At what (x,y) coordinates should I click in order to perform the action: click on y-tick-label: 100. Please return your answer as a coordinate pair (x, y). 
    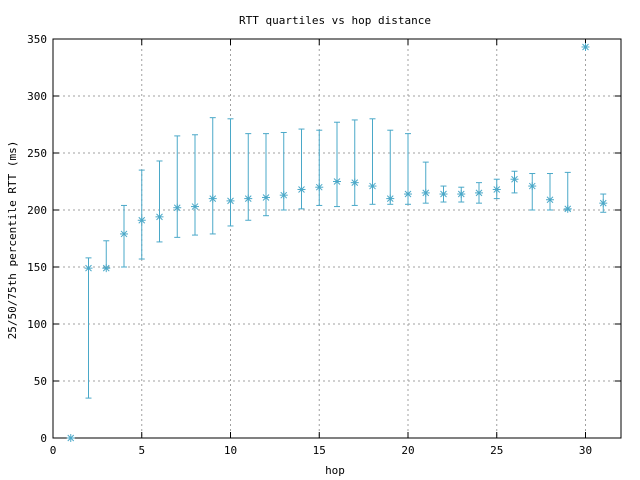
    Looking at the image, I should click on (37, 324).